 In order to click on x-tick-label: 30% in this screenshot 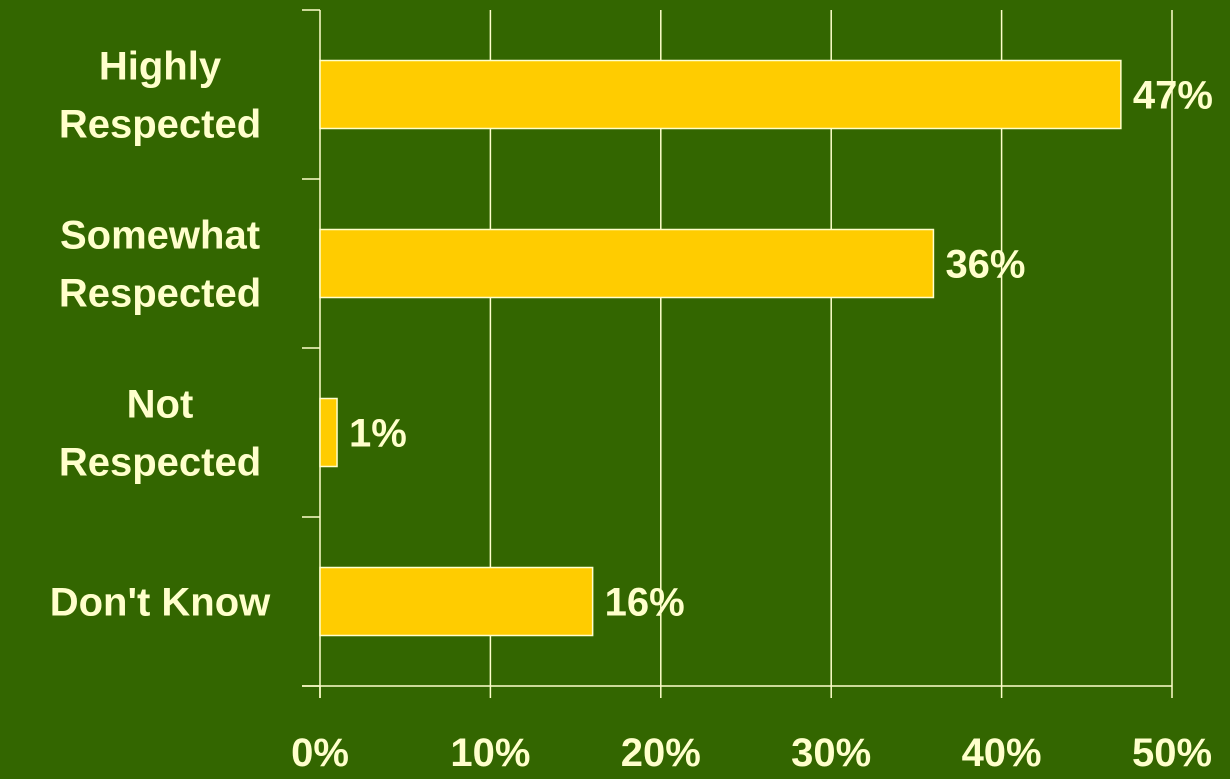, I will do `click(831, 753)`.